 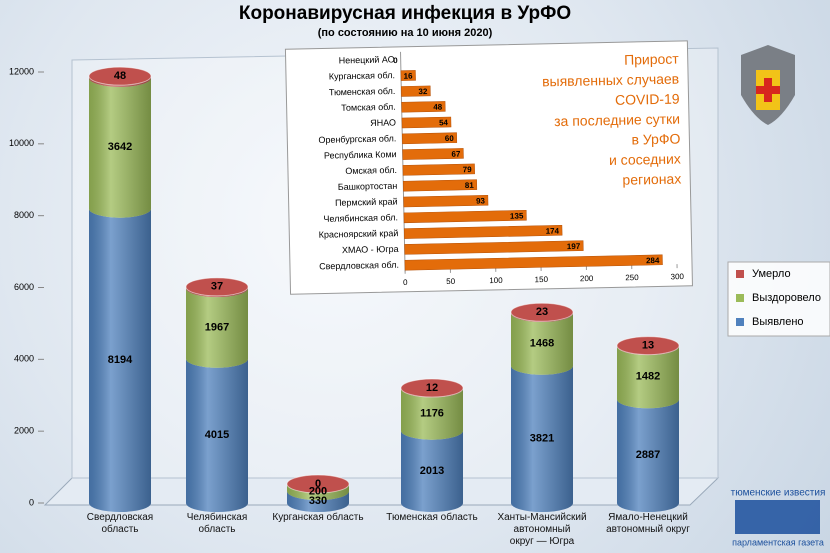 What do you see at coordinates (451, 281) in the screenshot?
I see `x-tick-label: 50` at bounding box center [451, 281].